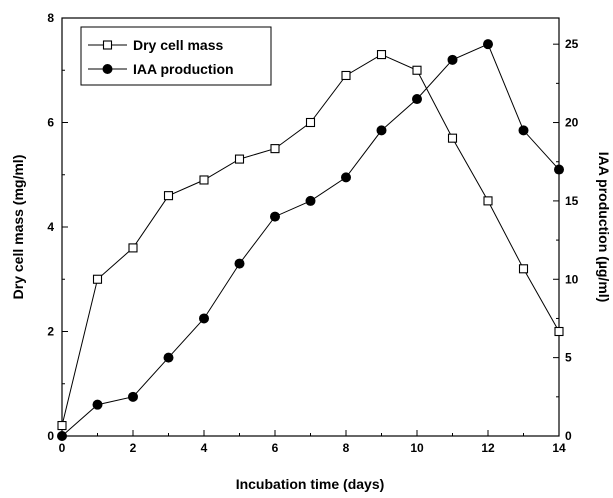 The image size is (613, 498). I want to click on x-tick-label: 14, so click(559, 448).